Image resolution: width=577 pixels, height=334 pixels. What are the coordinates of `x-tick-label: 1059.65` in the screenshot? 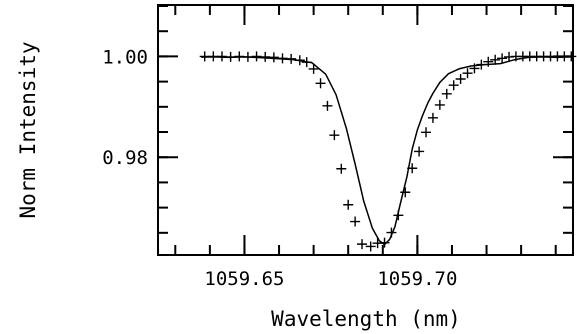 It's located at (244, 279).